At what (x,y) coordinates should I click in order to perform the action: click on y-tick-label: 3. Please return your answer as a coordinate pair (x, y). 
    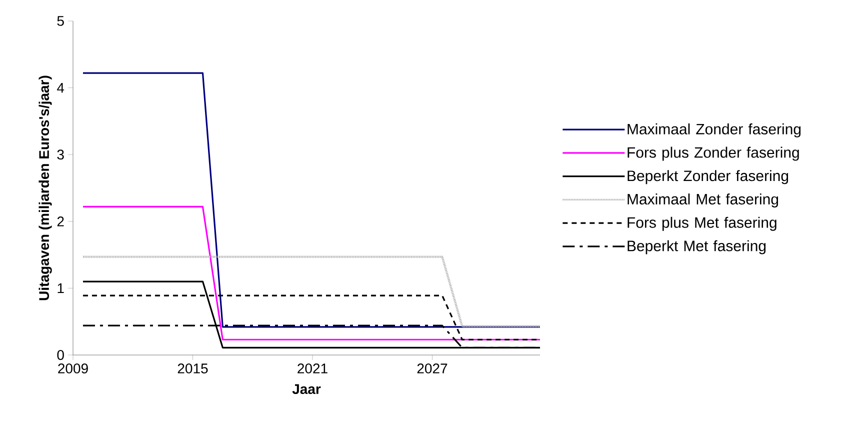
    Looking at the image, I should click on (60, 155).